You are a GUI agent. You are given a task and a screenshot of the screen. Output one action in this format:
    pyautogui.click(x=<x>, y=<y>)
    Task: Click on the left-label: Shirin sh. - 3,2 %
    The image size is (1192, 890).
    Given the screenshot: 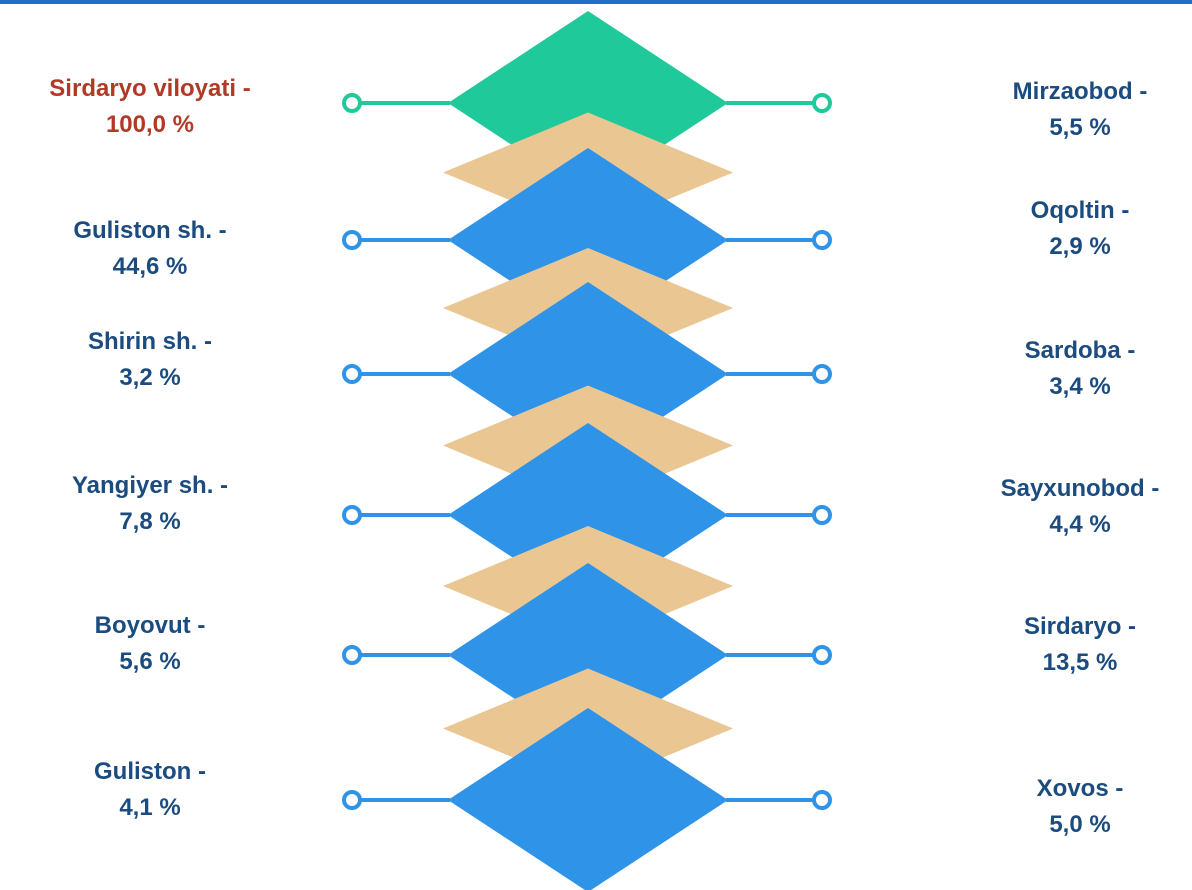 What is the action you would take?
    pyautogui.click(x=150, y=360)
    